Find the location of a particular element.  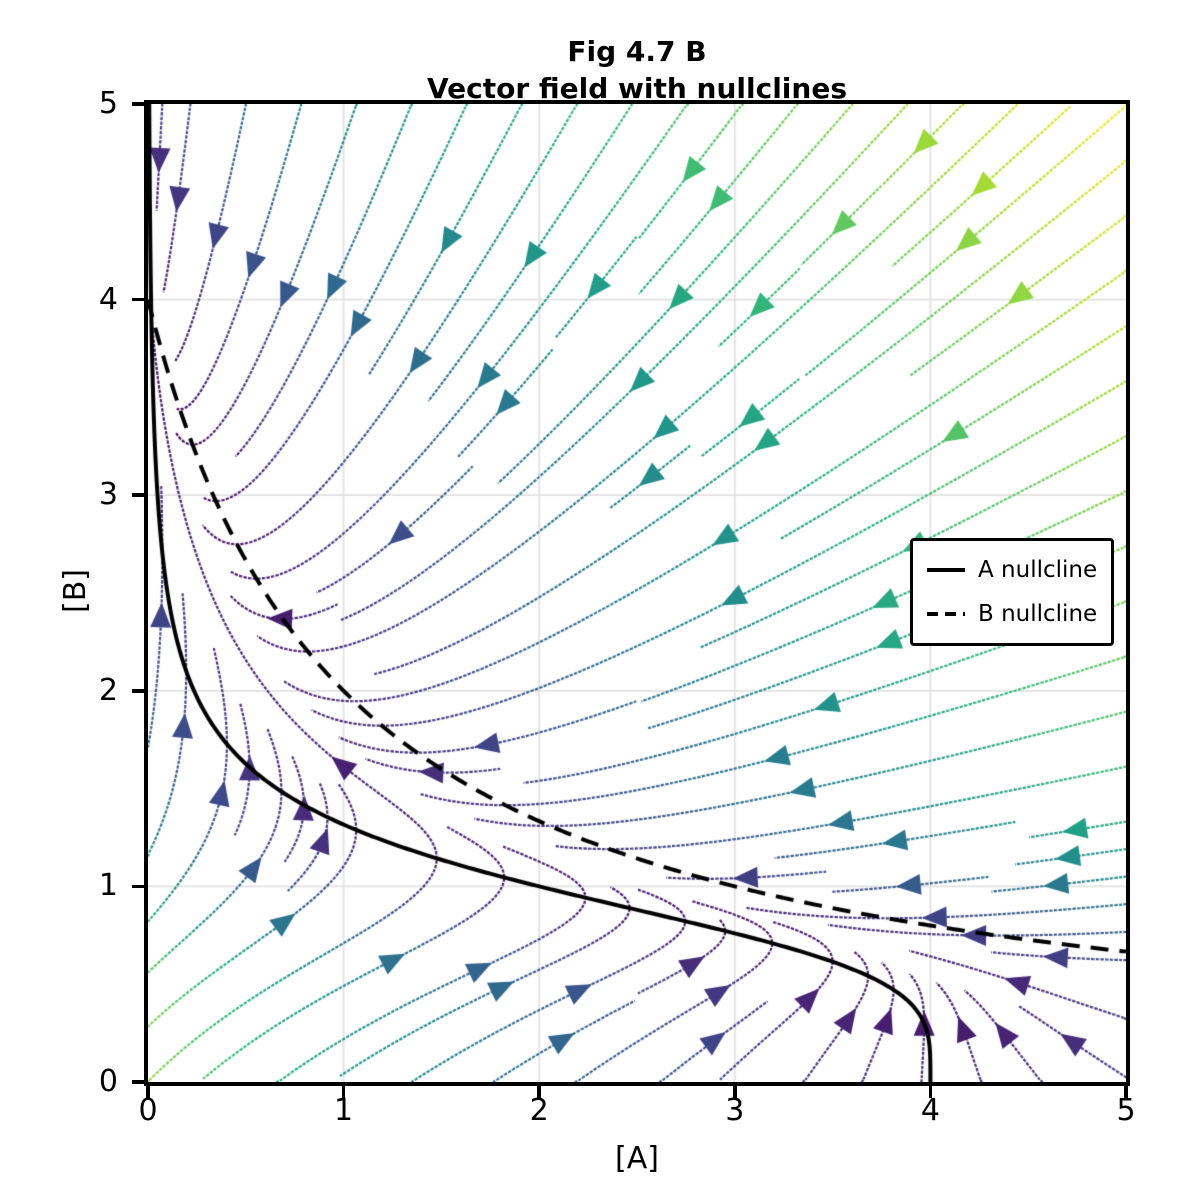

x-tick-label-0: 0 is located at coordinates (148, 1110).